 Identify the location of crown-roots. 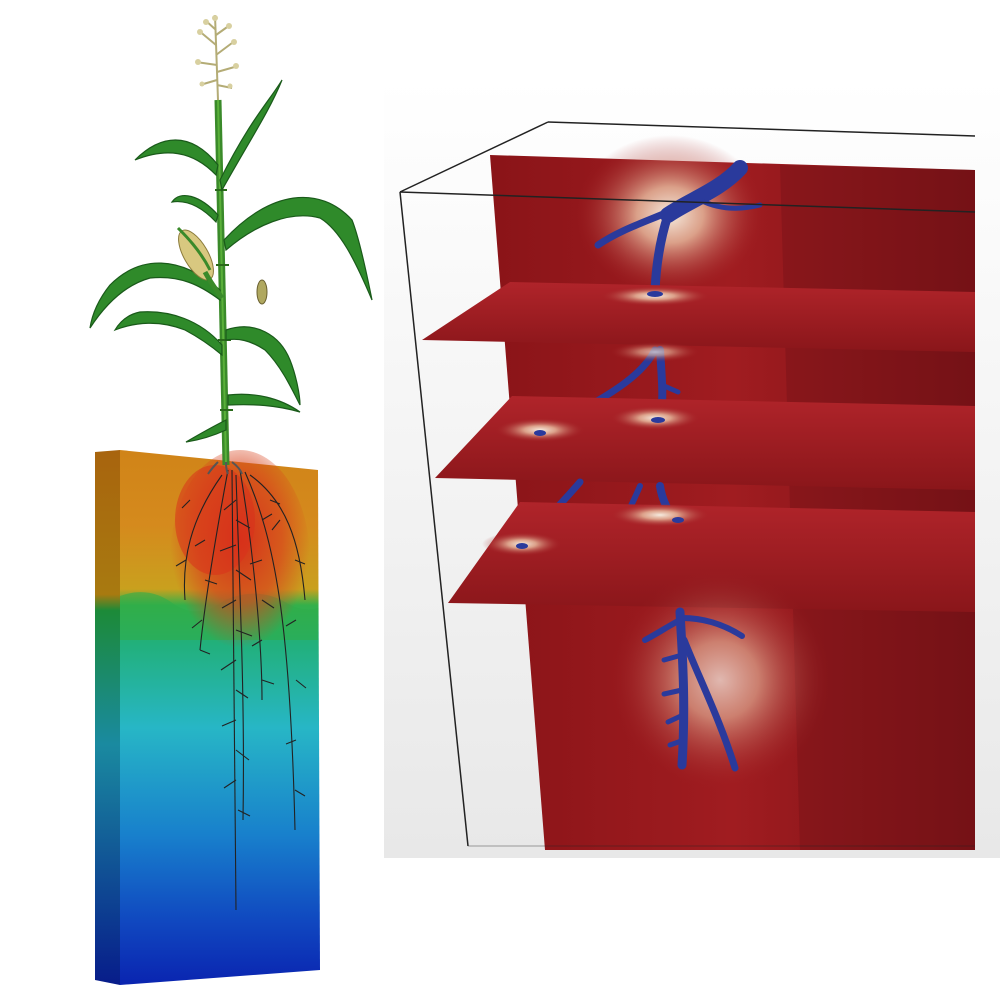
(225, 468).